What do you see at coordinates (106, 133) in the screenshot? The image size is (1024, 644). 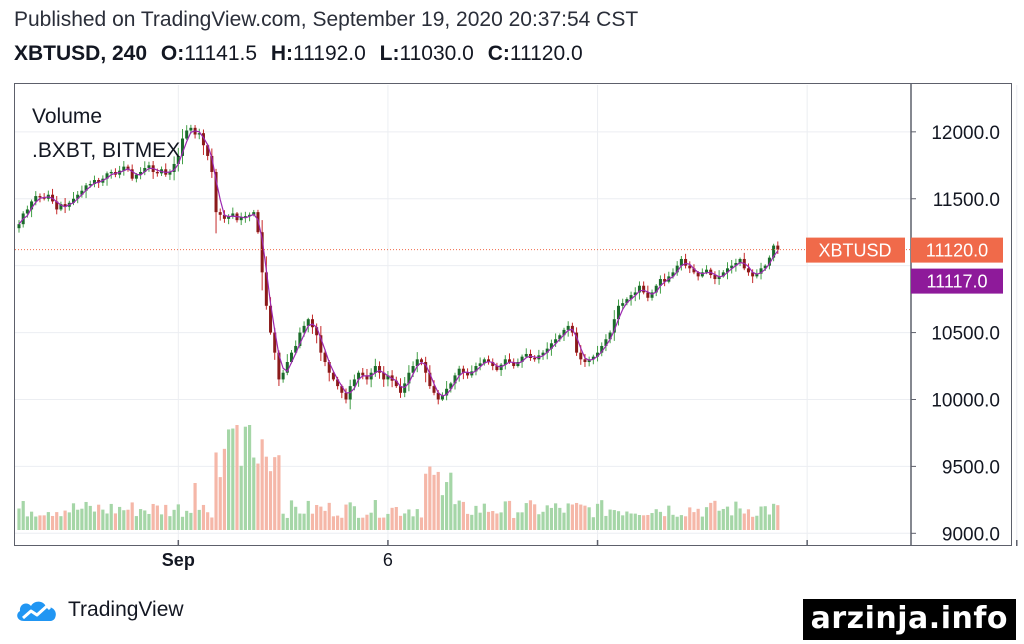 I see `chart-legend: Volume .BXBT, BITMEX` at bounding box center [106, 133].